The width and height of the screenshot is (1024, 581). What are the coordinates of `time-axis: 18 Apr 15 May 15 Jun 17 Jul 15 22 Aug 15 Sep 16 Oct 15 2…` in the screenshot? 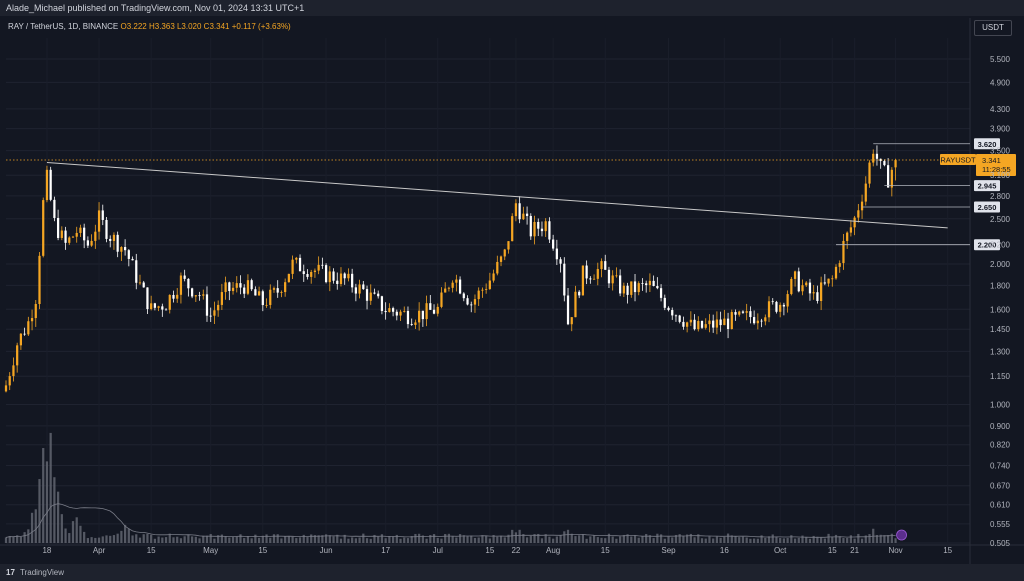 It's located at (497, 550).